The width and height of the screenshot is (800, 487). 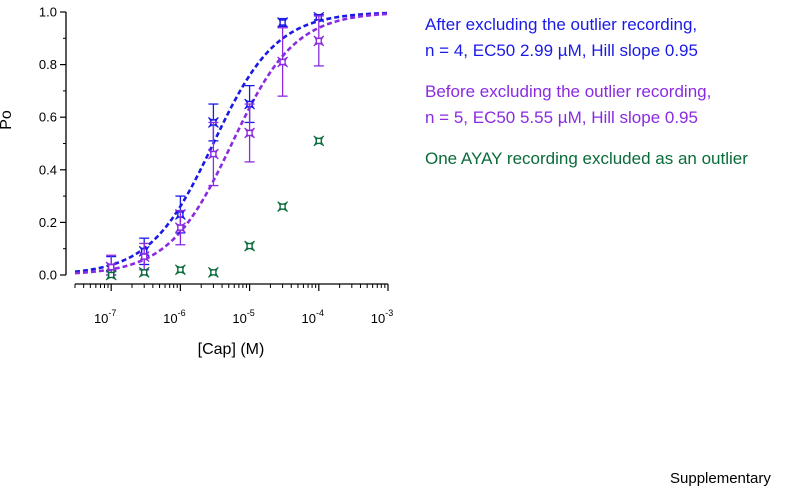 I want to click on legend-before-line2: n = 5, EC50 5.55 µM, Hill slope 0.95, so click(x=561, y=117).